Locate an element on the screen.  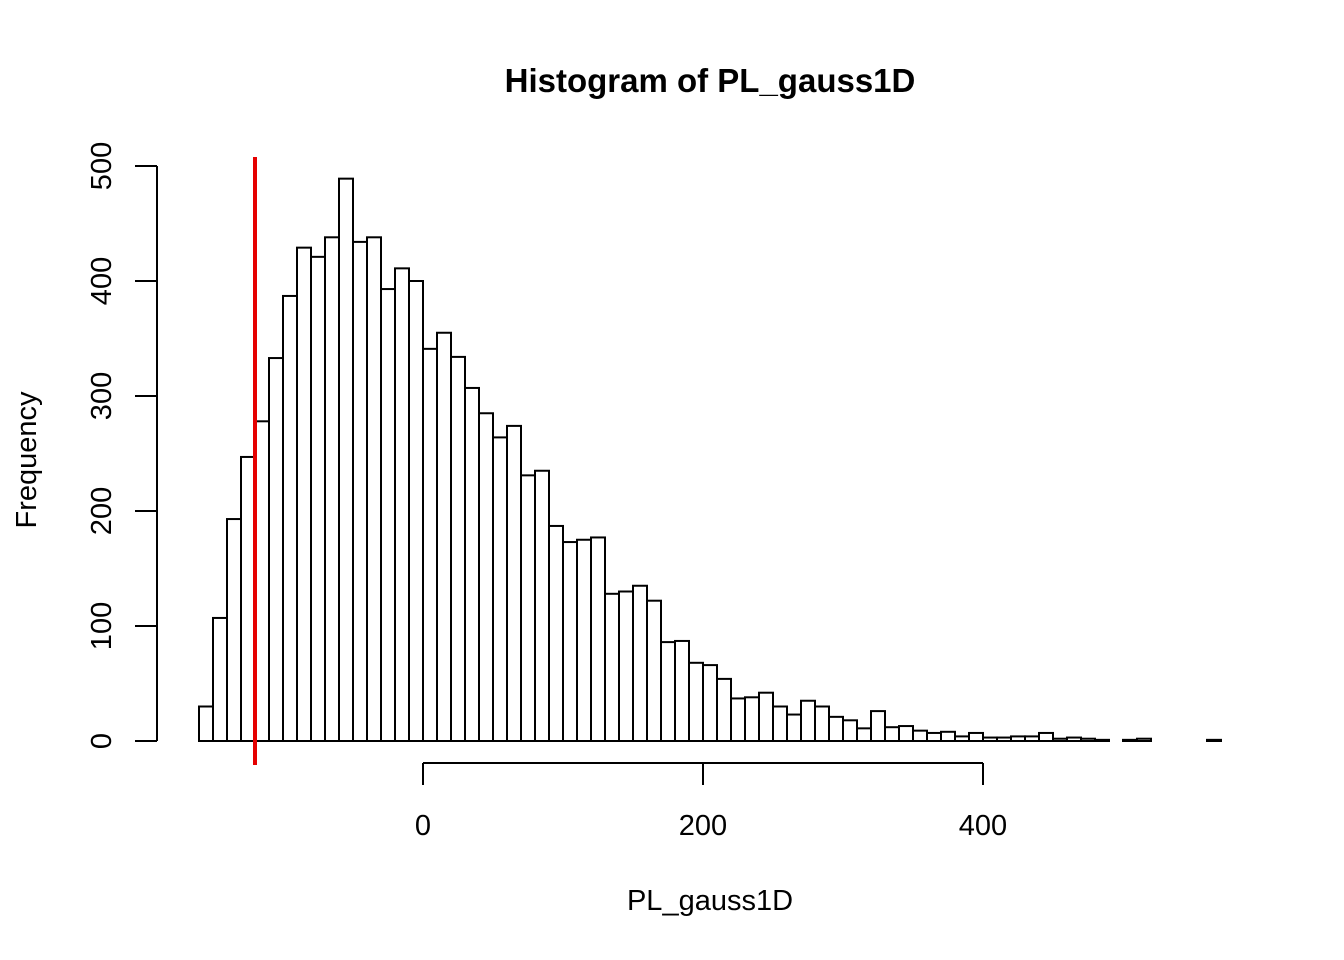
y-tick-label: 0 is located at coordinates (102, 741).